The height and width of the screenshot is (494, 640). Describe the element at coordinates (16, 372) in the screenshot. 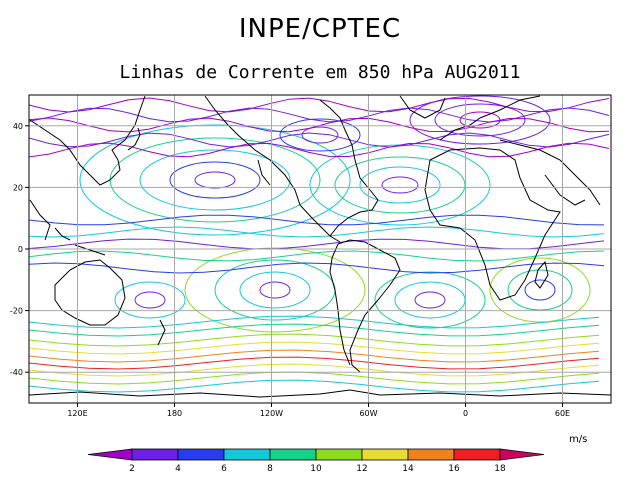

I see `lat-tick-label: -40` at that location.